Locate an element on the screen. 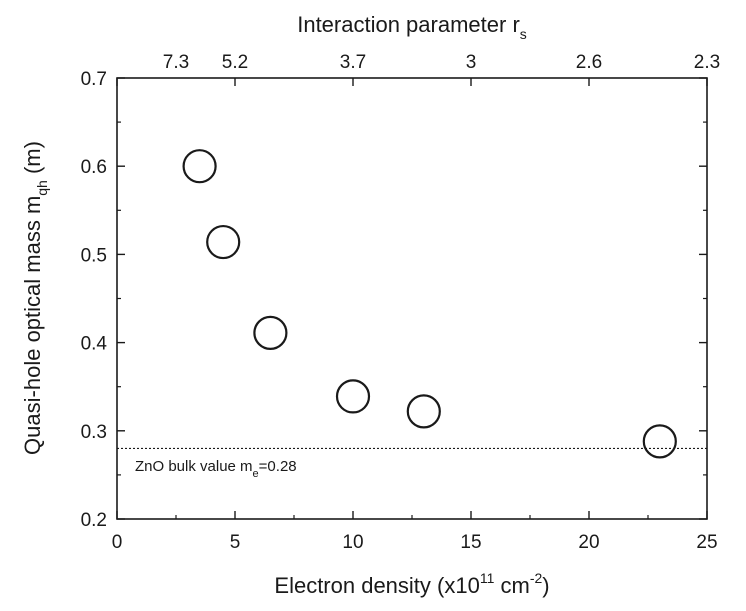 The width and height of the screenshot is (746, 611). top-axis-title: Interaction parameter rs is located at coordinates (412, 27).